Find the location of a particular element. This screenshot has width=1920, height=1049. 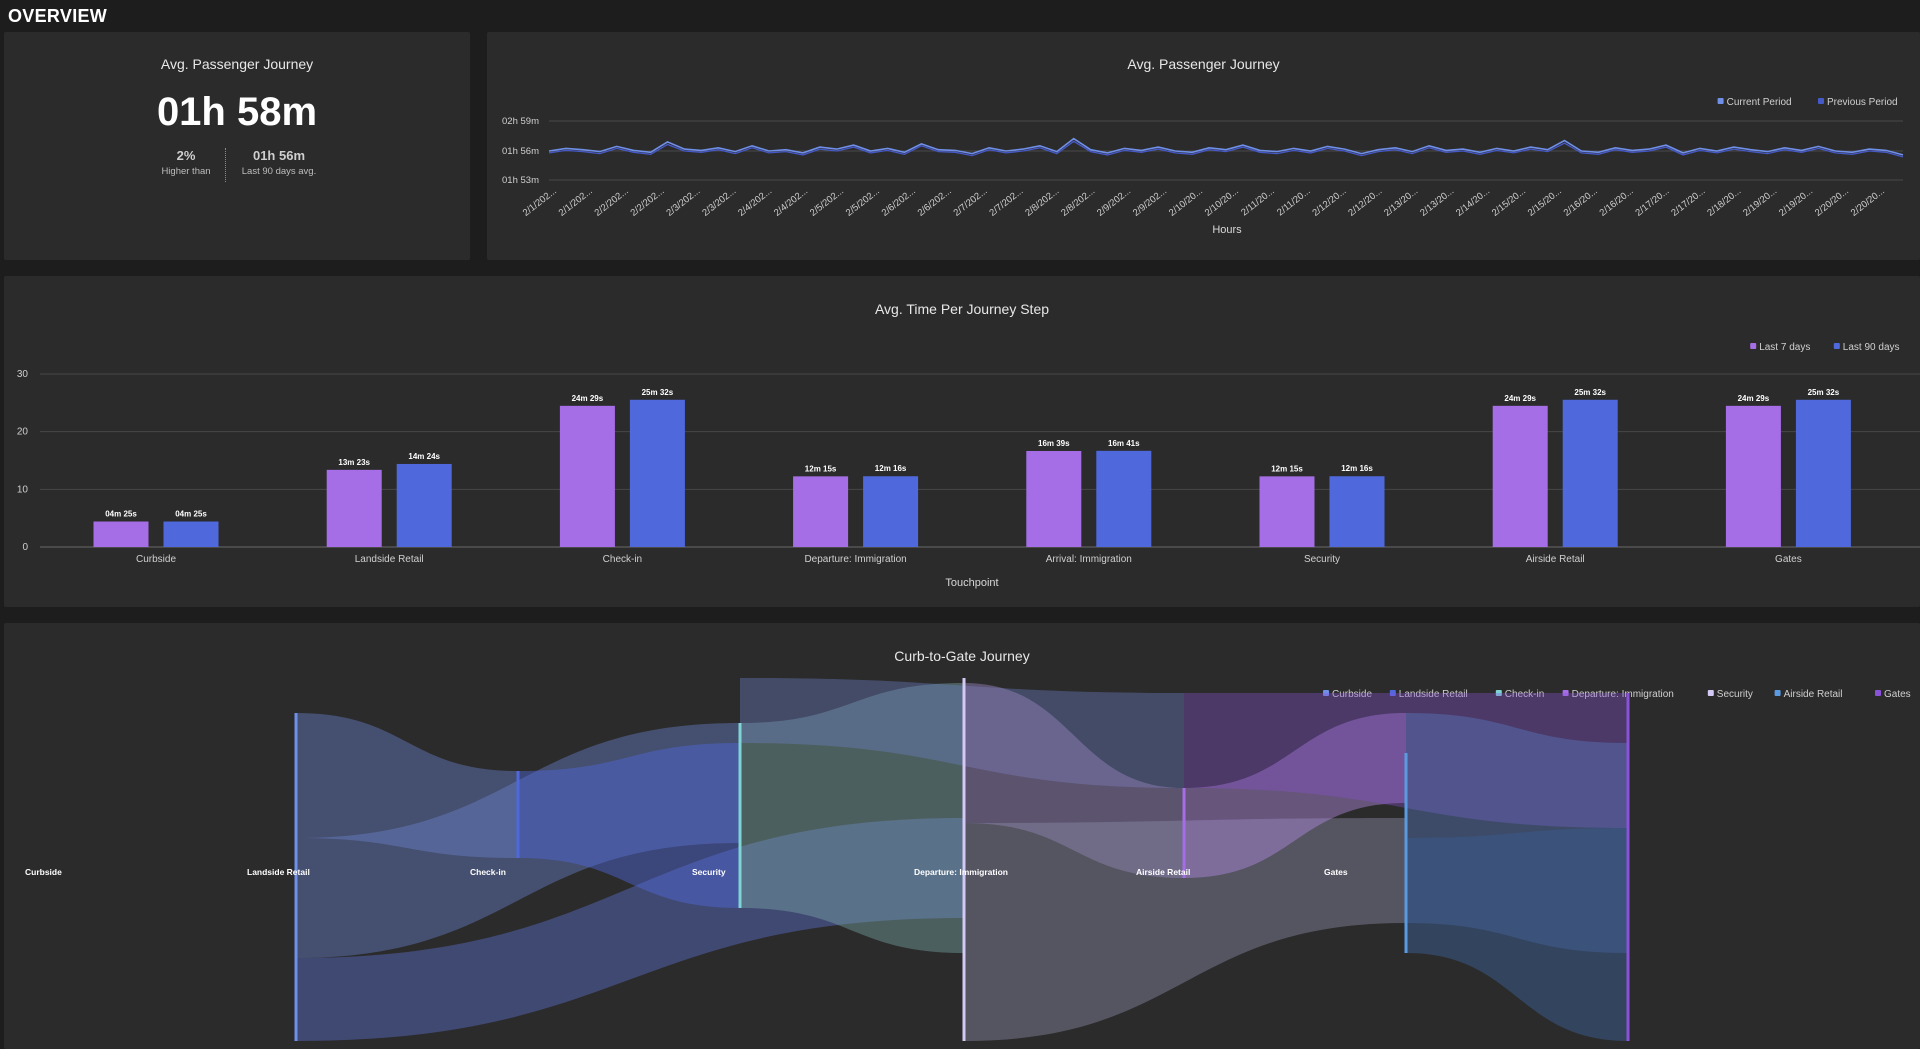

sankey-node-label: Gates is located at coordinates (1336, 872).